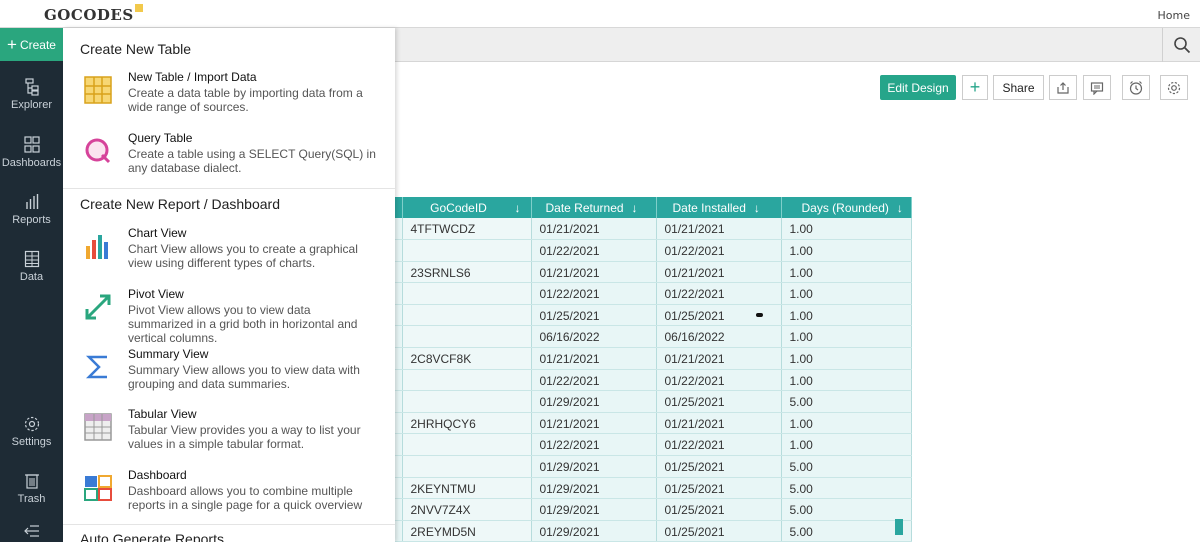  I want to click on sidebar-item-explorer: Explorer, so click(31, 94).